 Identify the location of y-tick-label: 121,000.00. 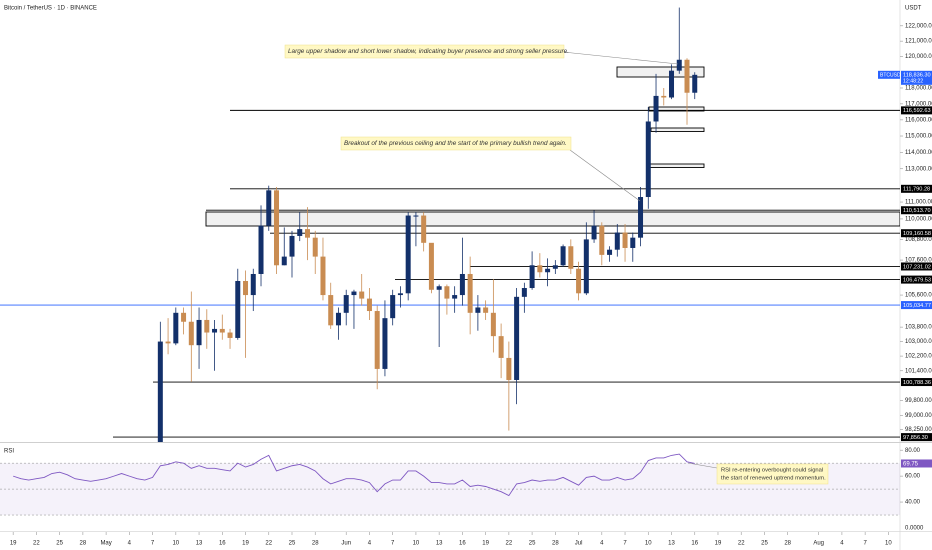
(918, 42).